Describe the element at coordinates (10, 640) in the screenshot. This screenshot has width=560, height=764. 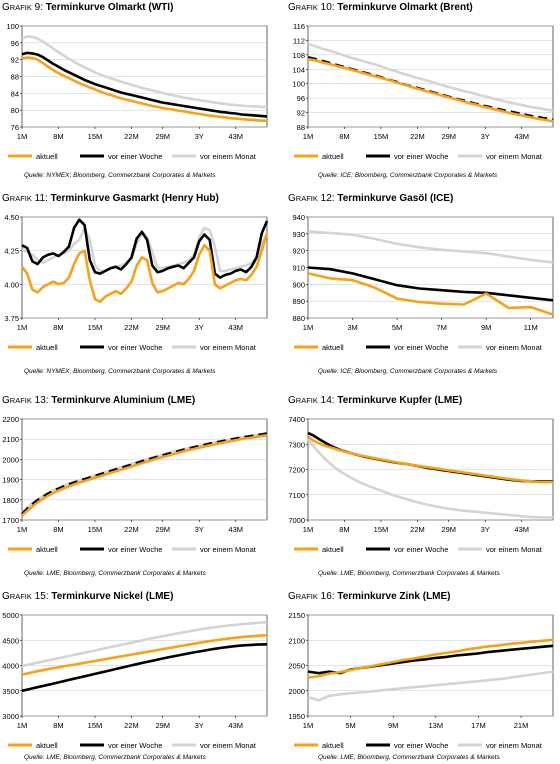
I see `y-tick-label: 14500` at that location.